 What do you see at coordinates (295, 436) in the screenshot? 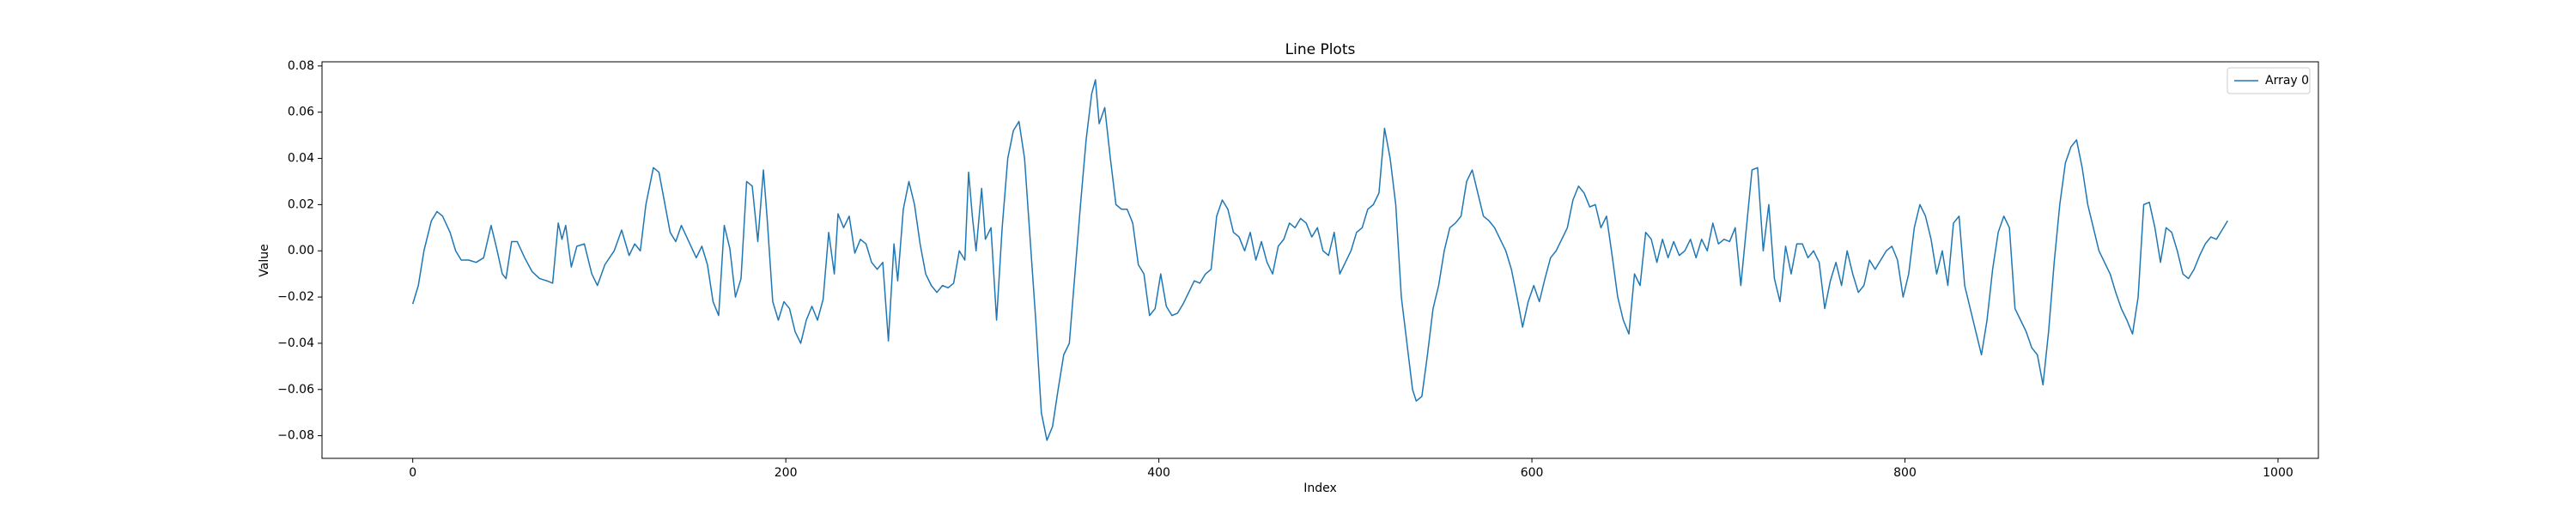
I see `y-tick-label: −0.08` at bounding box center [295, 436].